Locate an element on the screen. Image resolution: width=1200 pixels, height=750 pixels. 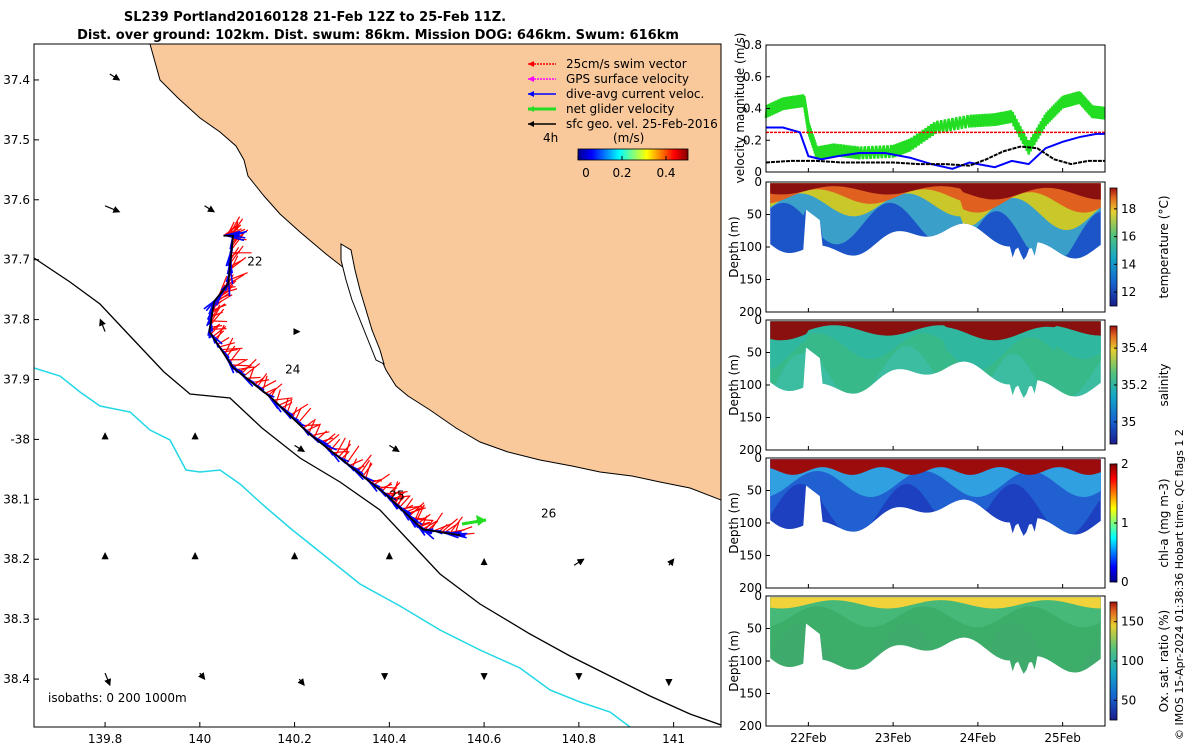
map-x-tick-label: 140.8 is located at coordinates (579, 739).